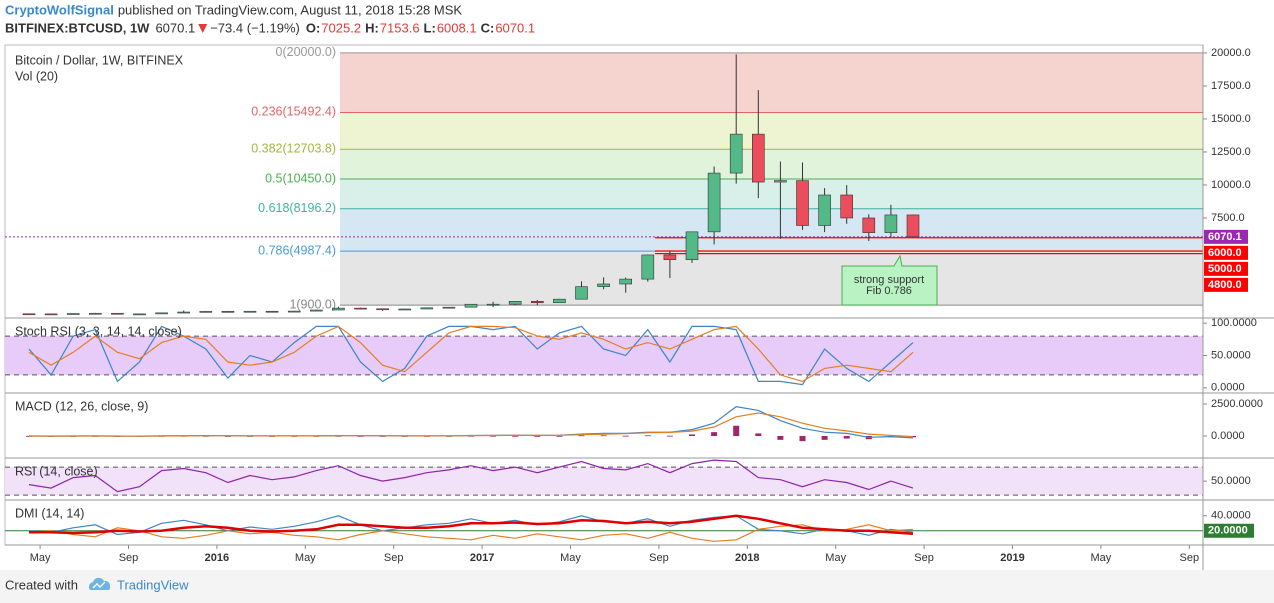 This screenshot has height=603, width=1274. I want to click on x-tick-label: 2016, so click(217, 558).